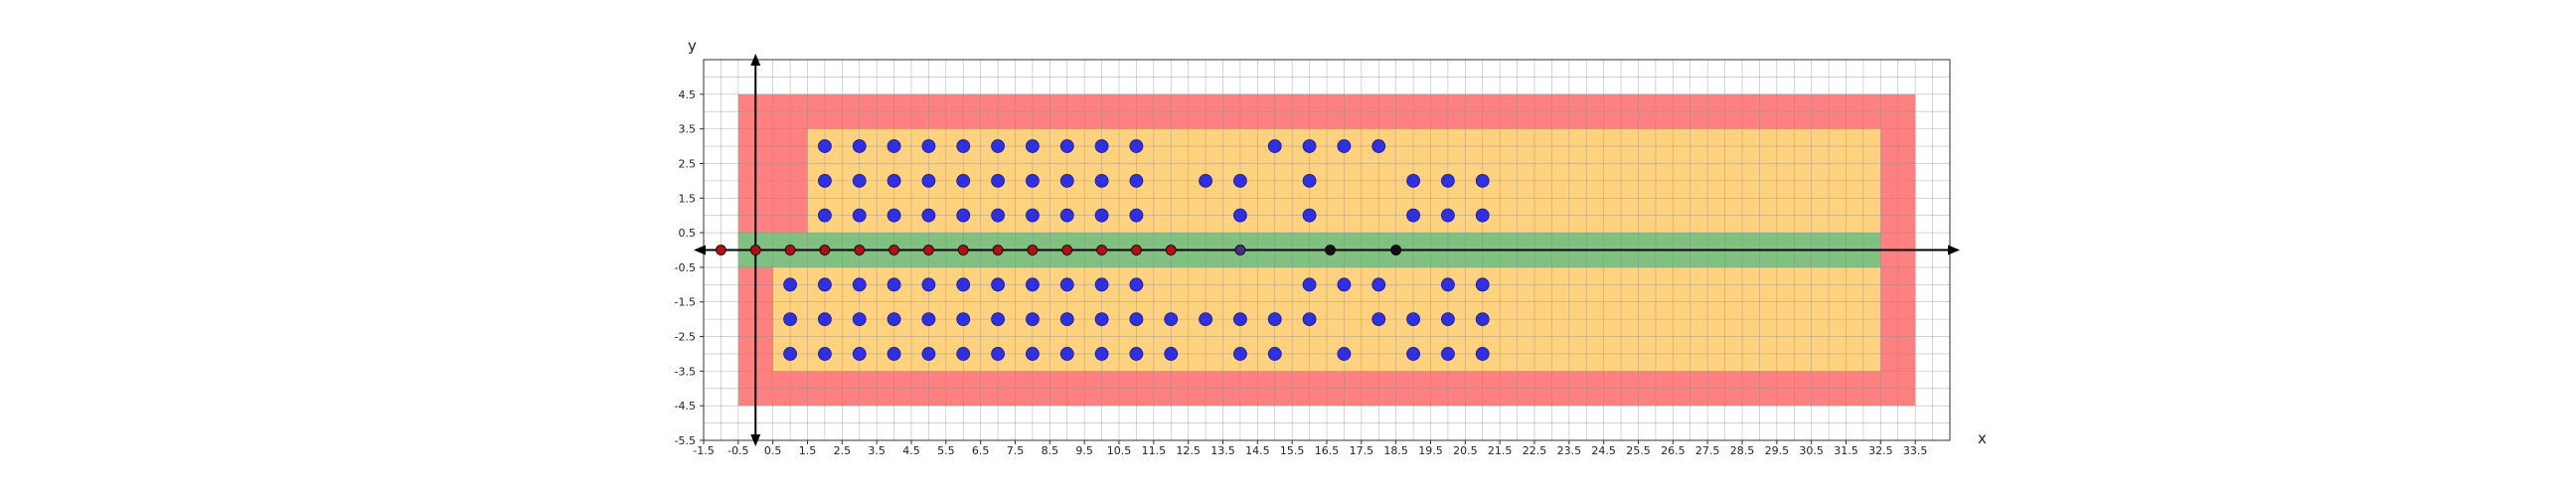 Image resolution: width=2576 pixels, height=501 pixels. I want to click on y-tick-label: -4.5, so click(685, 406).